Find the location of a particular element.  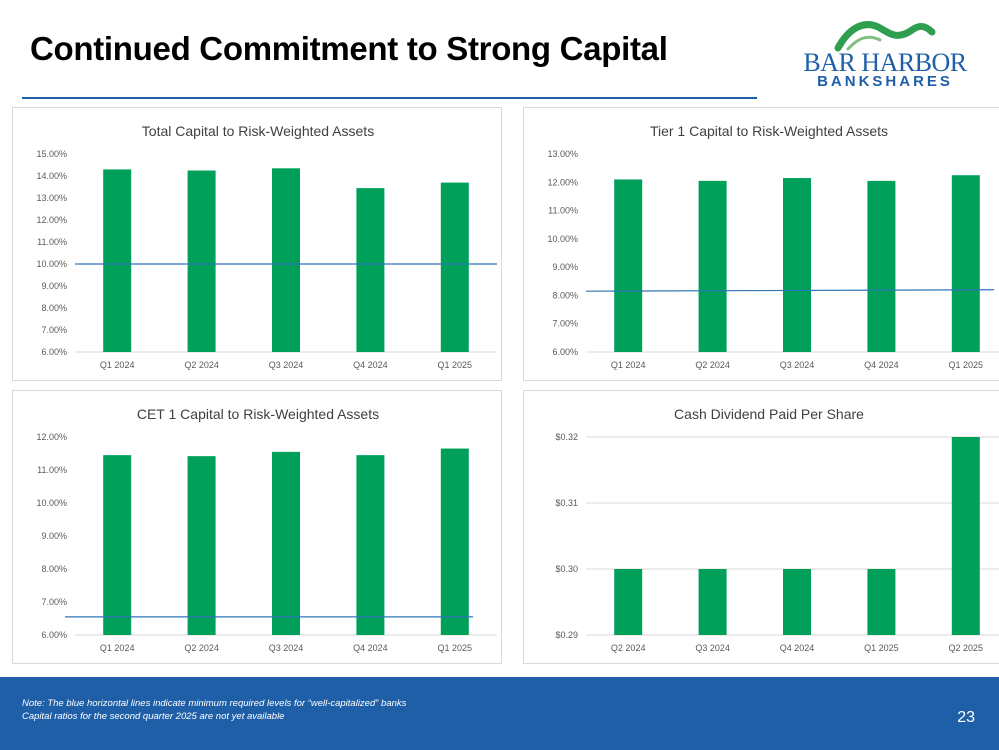

y-tick-label: 14.00% is located at coordinates (51, 176).